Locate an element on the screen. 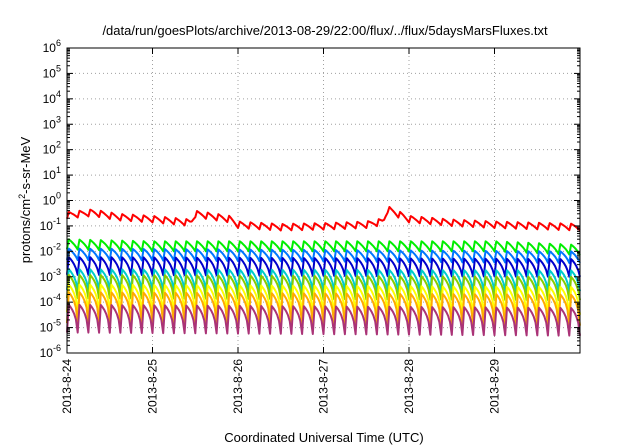 This screenshot has width=640, height=448. y-tick-label: 10⁶ is located at coordinates (52, 46).